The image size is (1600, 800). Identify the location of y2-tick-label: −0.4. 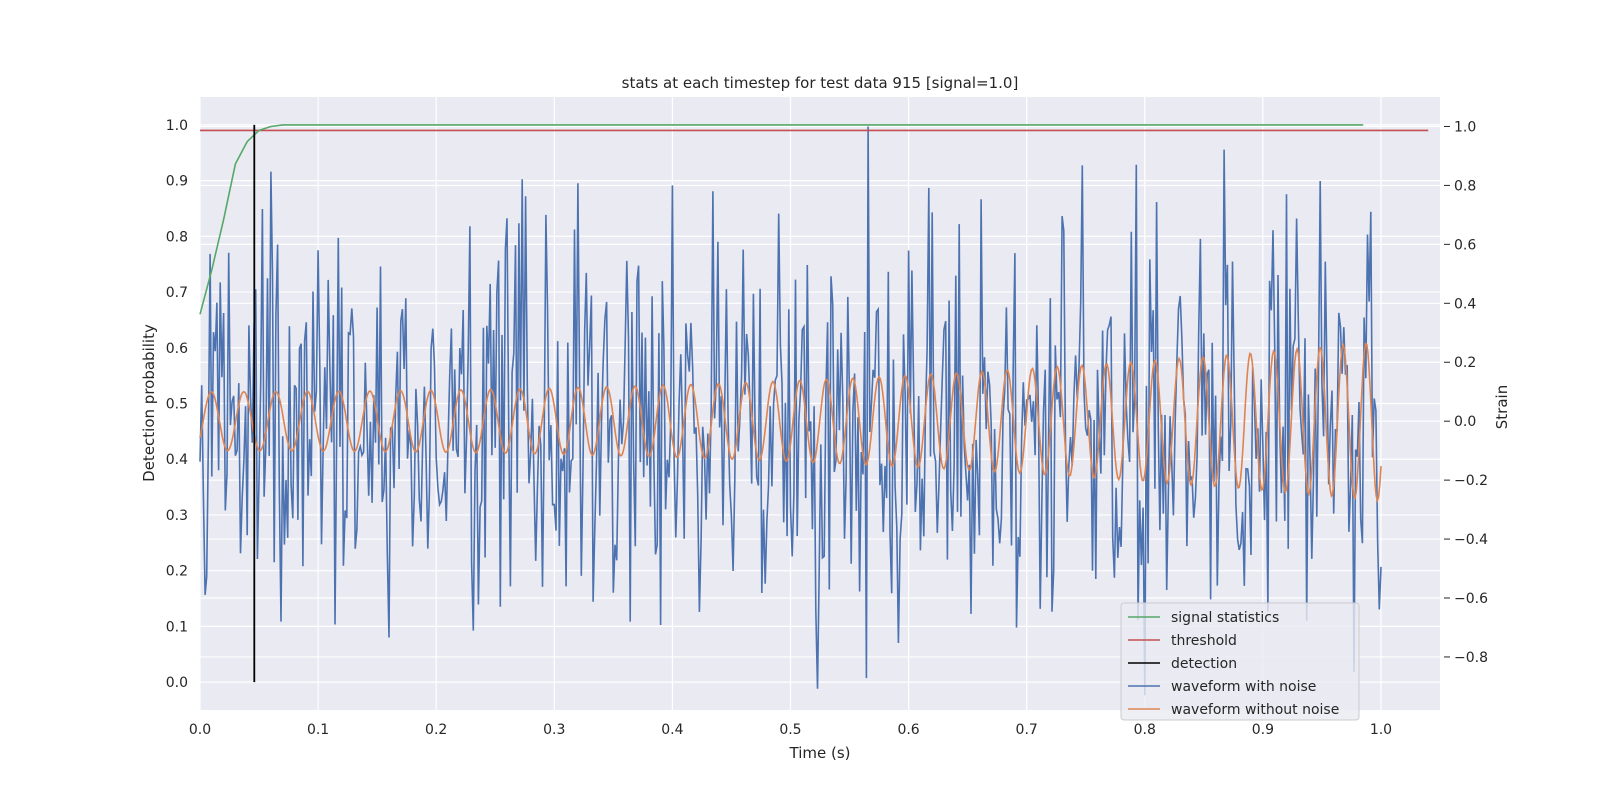
(1471, 540).